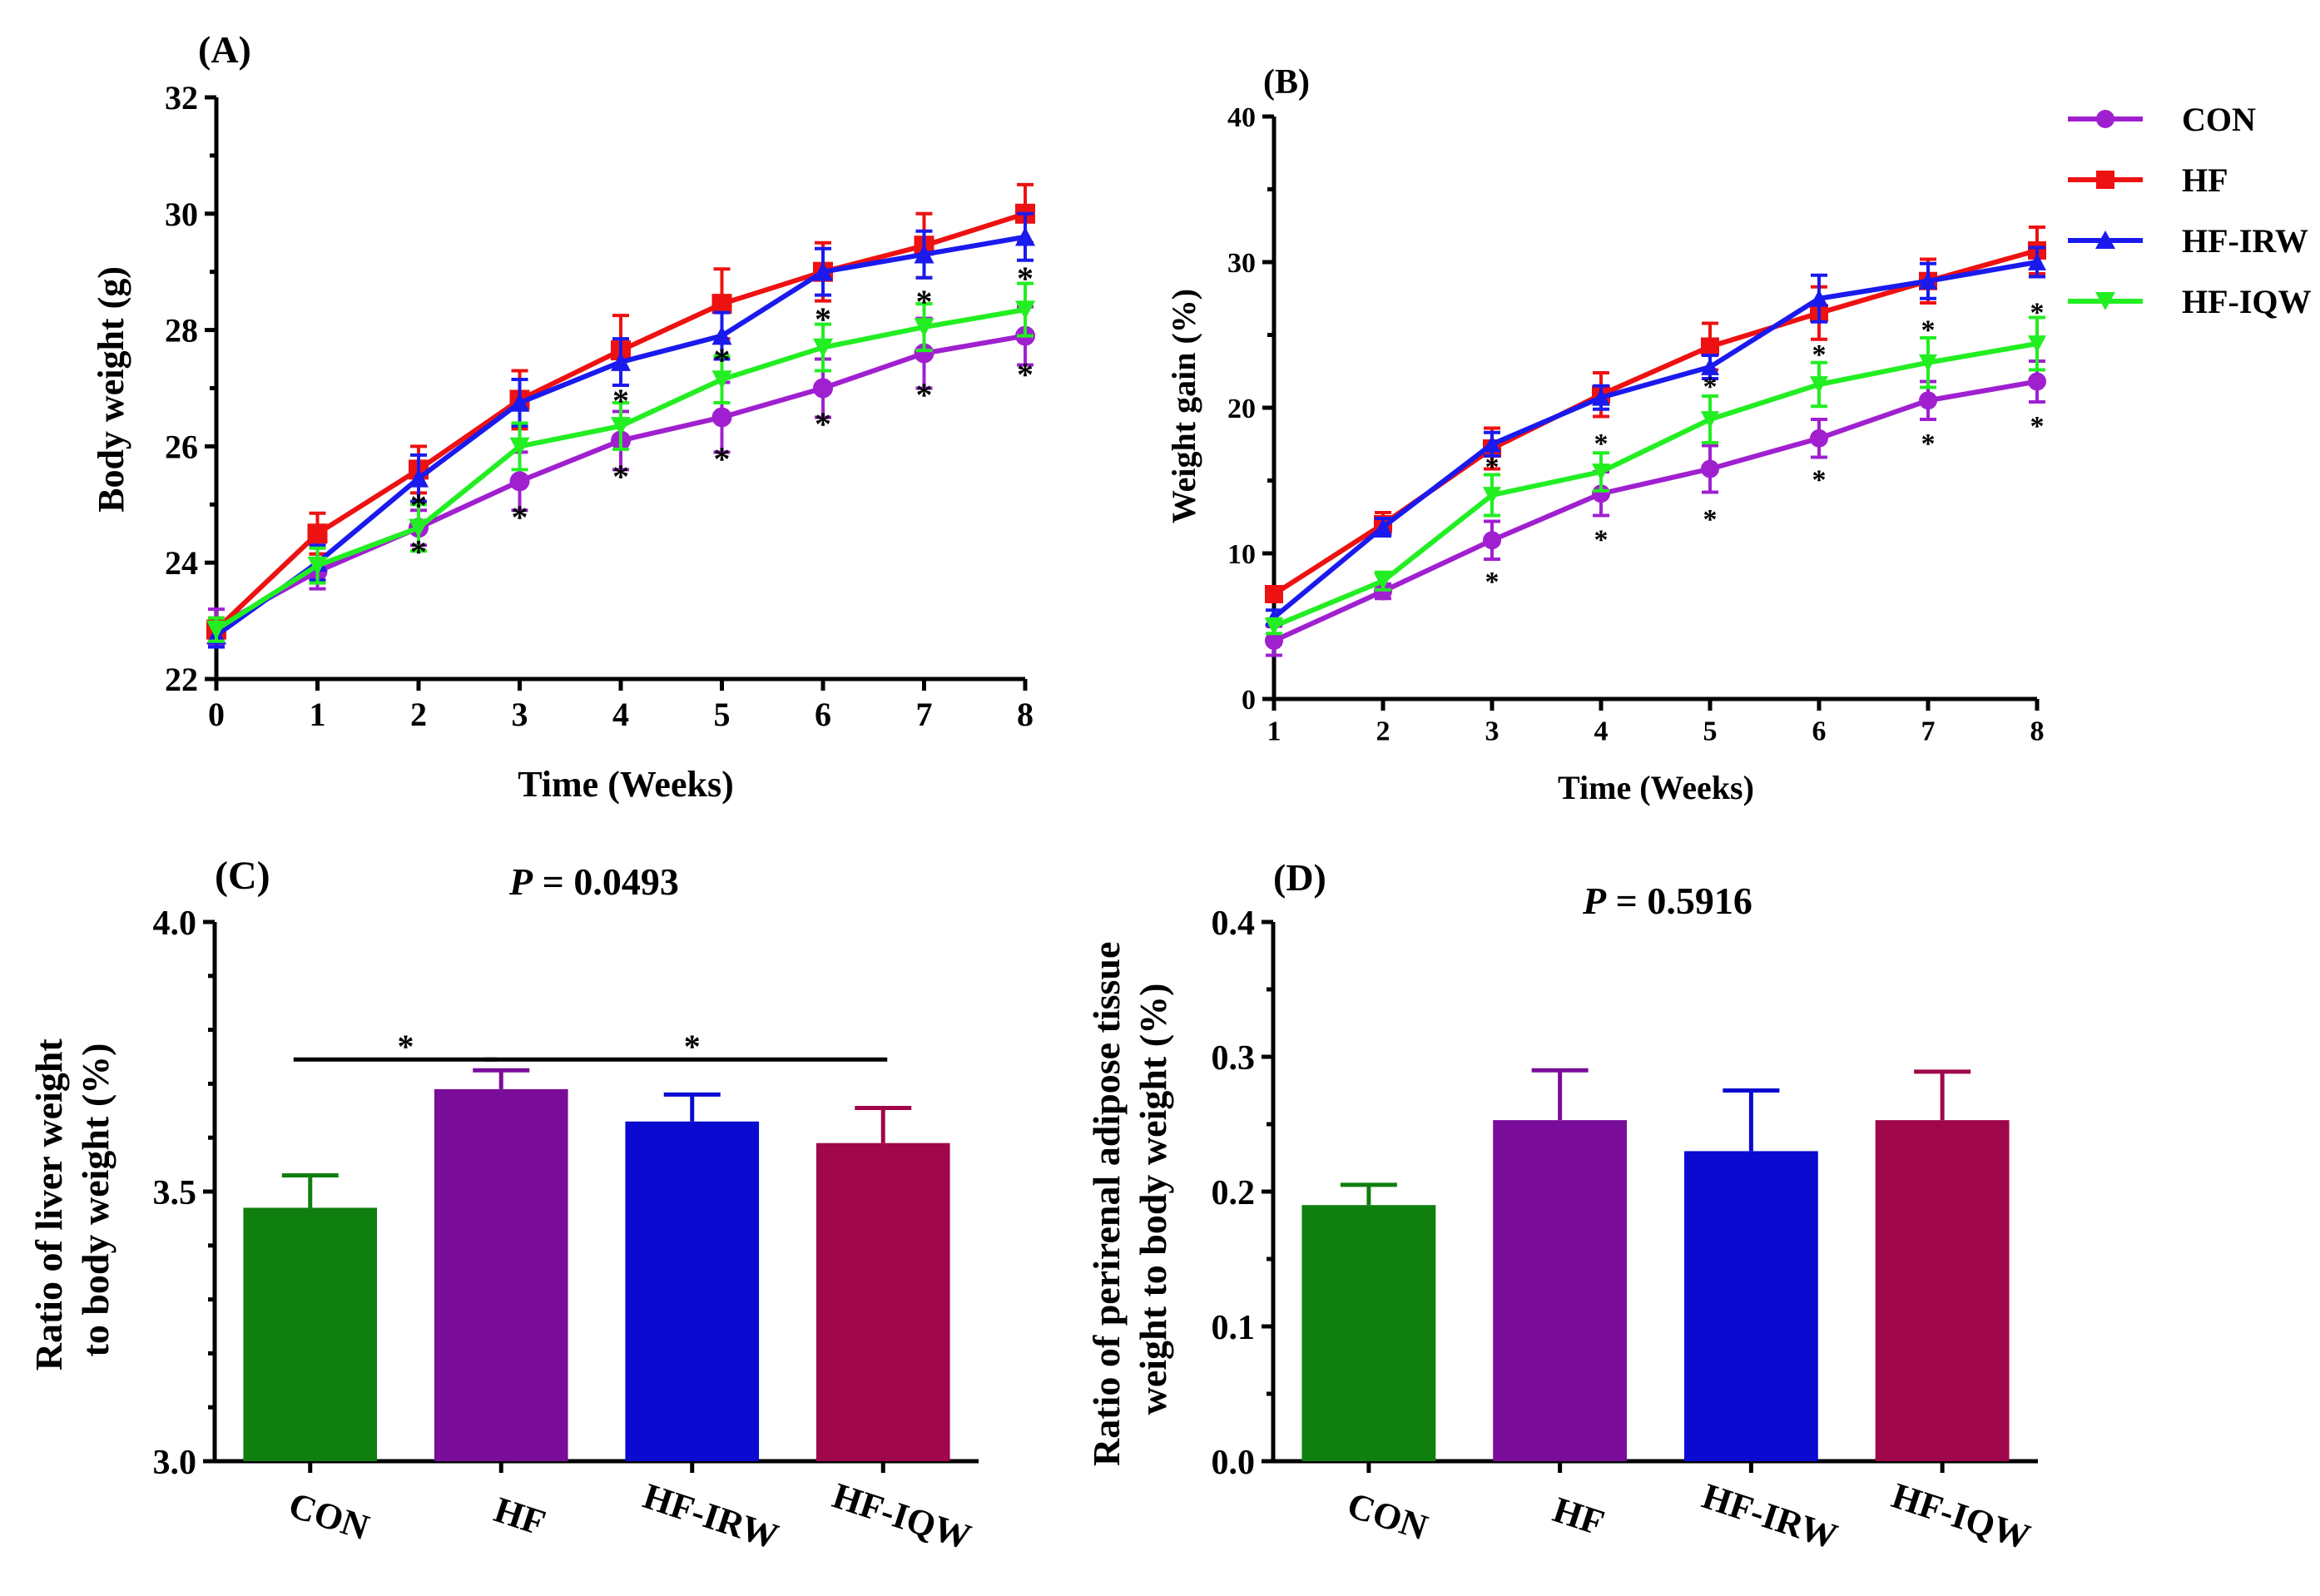 The height and width of the screenshot is (1596, 2320). What do you see at coordinates (2205, 180) in the screenshot?
I see `legend-label-hf: HF` at bounding box center [2205, 180].